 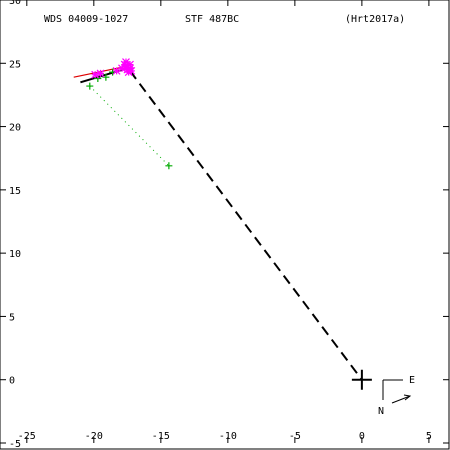 I want to click on motion-arrow-head, so click(x=407, y=397).